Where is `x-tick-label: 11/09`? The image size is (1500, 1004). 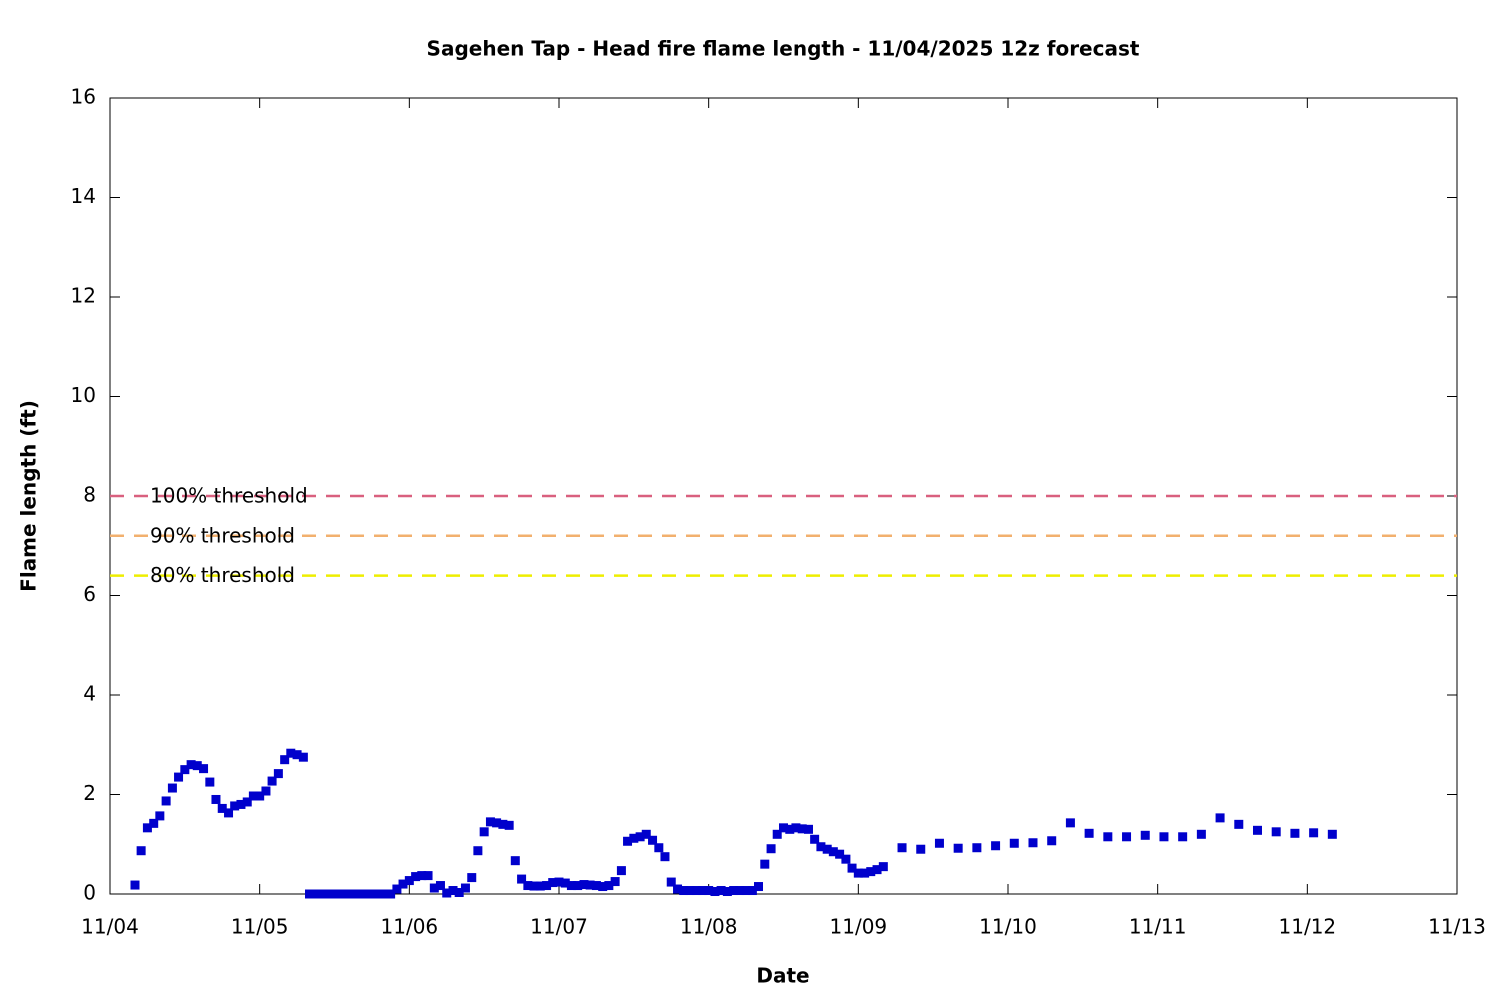 x-tick-label: 11/09 is located at coordinates (859, 927).